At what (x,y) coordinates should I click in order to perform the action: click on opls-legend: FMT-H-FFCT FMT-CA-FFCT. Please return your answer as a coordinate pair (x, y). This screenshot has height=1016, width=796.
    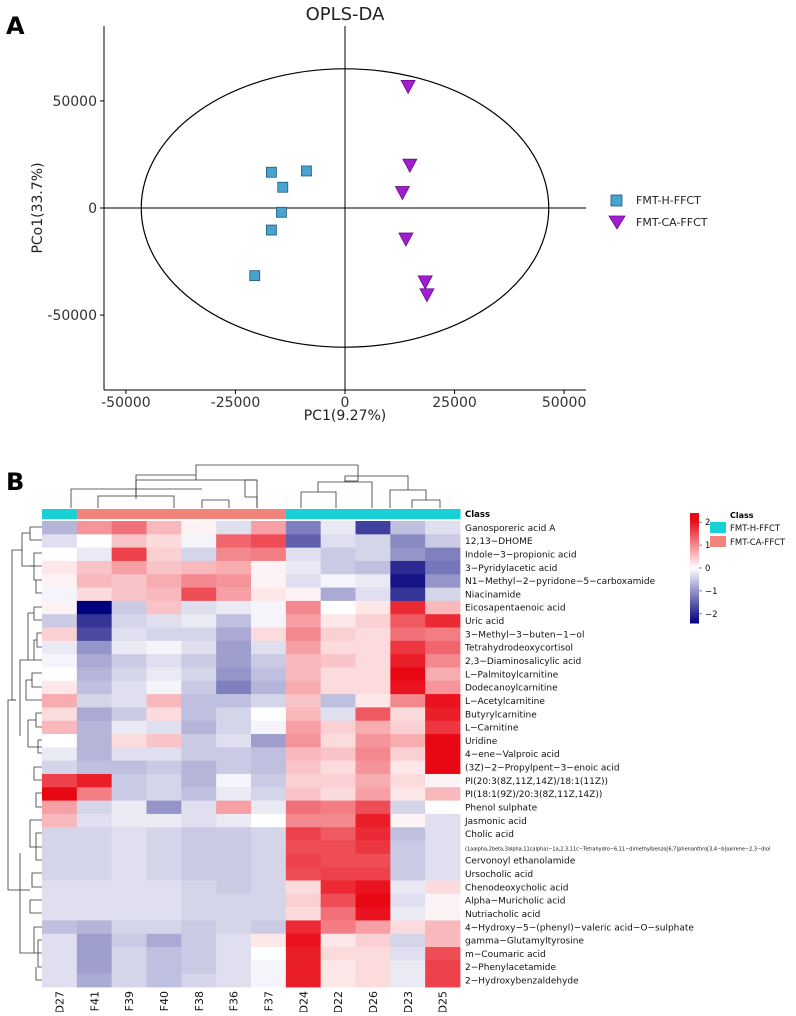
    Looking at the image, I should click on (658, 212).